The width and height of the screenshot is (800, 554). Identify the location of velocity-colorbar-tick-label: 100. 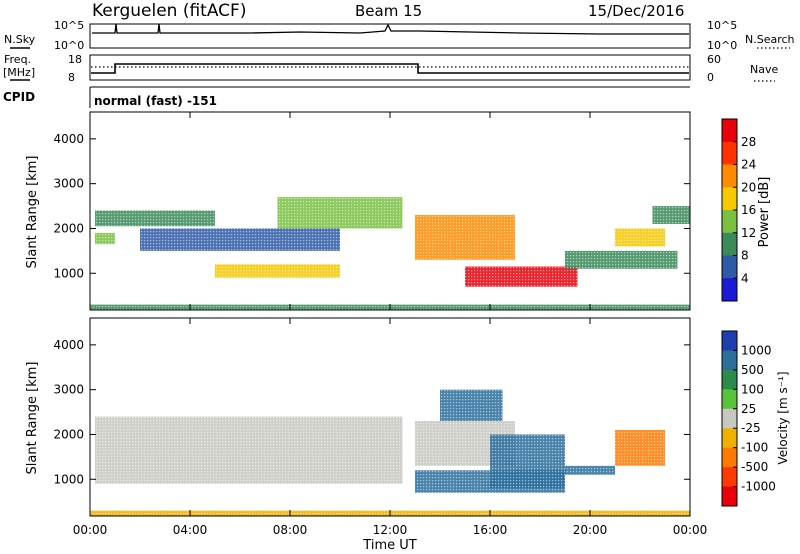
(752, 389).